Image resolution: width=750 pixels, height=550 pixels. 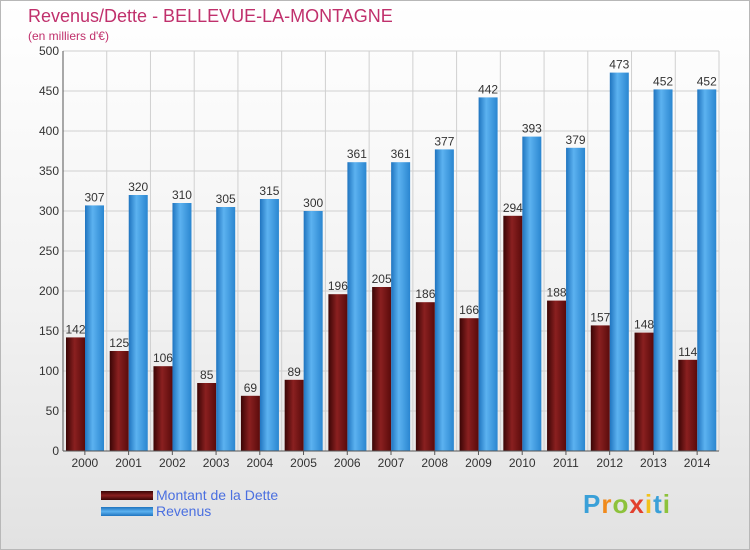 I want to click on x-tick-label: 2010, so click(x=522, y=463).